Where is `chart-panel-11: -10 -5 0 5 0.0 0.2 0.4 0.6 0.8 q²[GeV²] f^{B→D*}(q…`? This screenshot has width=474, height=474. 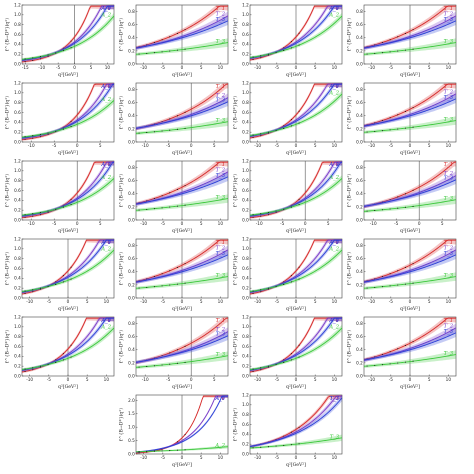 chart-panel-11: -10 -5 0 5 0.0 0.2 0.4 0.6 0.8 q²[GeV²] f^{B→D*}(q… is located at coordinates (401, 197).